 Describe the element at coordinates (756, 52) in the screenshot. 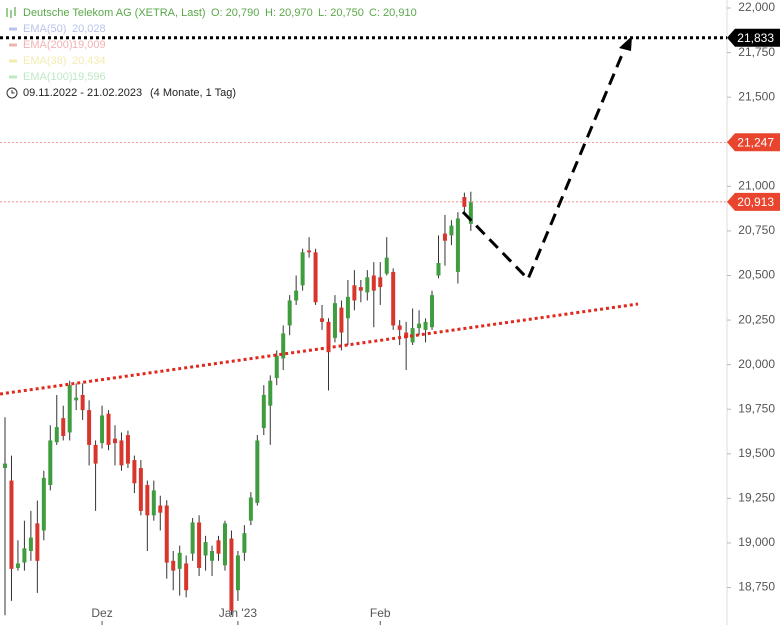

I see `y-tick-label: 21,750` at that location.